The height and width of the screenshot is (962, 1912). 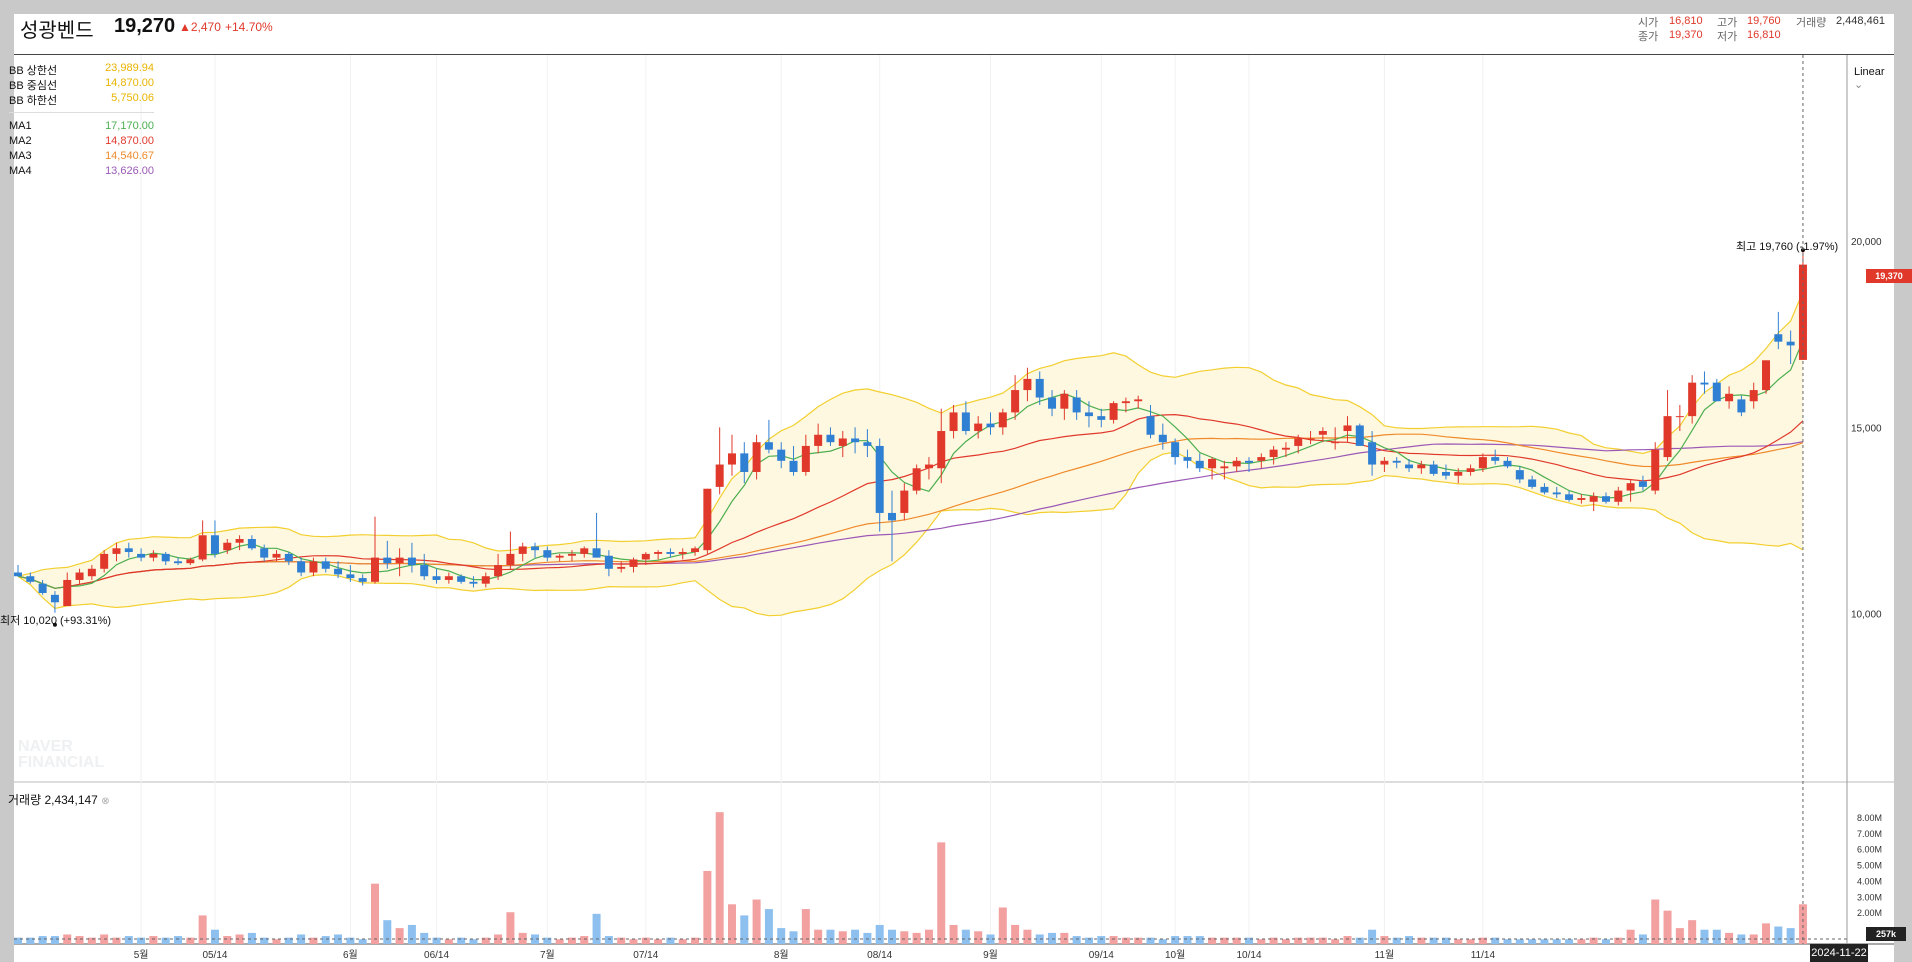 What do you see at coordinates (20, 126) in the screenshot?
I see `legend-ma1-label: MA1` at bounding box center [20, 126].